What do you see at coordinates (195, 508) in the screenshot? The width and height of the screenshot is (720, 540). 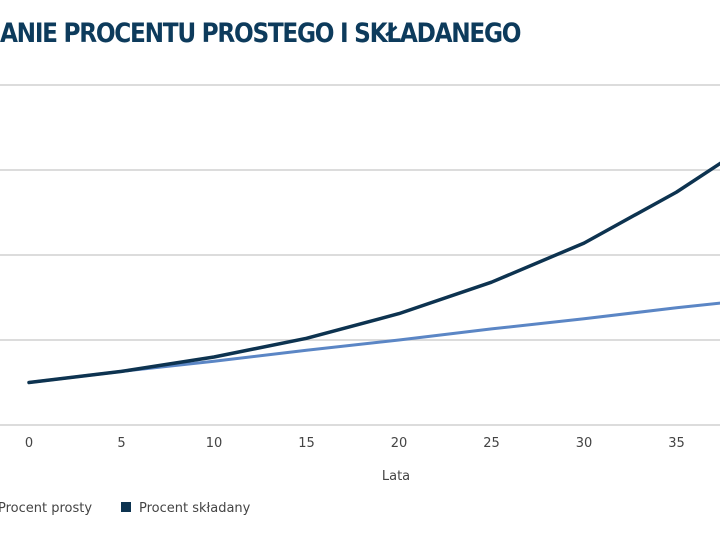 I see `legend-label: Procent składany` at bounding box center [195, 508].